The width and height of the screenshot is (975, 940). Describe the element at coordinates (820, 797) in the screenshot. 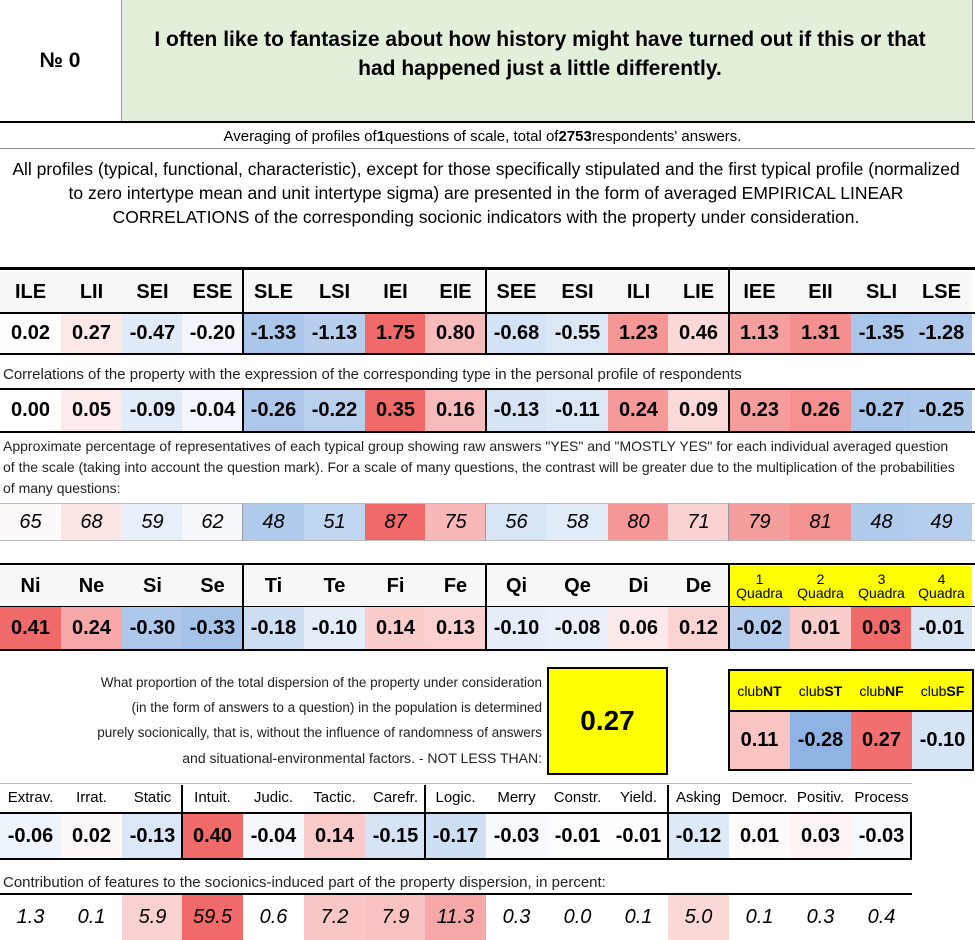

I see `trait-header: Positiv.` at that location.